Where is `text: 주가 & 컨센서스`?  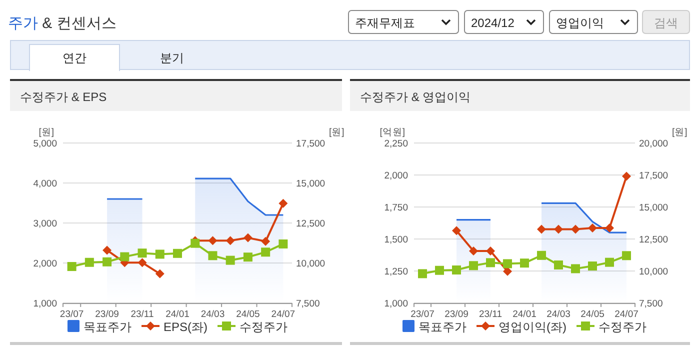 text: 주가 & 컨센서스 is located at coordinates (62, 23).